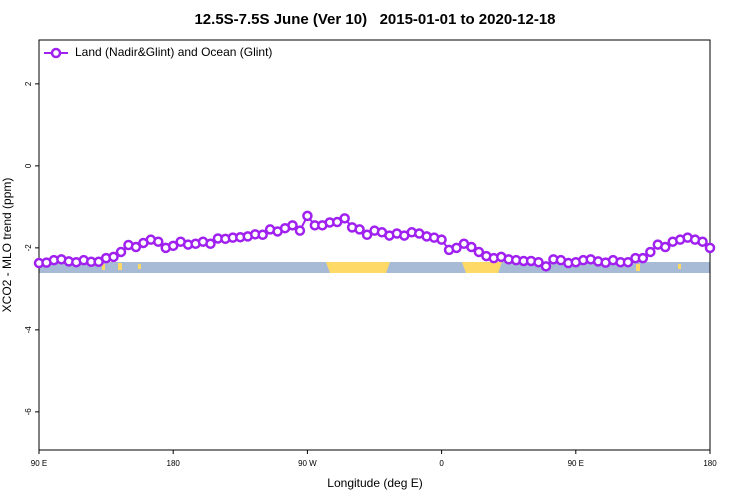 This screenshot has width=750, height=500. I want to click on land-ocean-strip, so click(374, 267).